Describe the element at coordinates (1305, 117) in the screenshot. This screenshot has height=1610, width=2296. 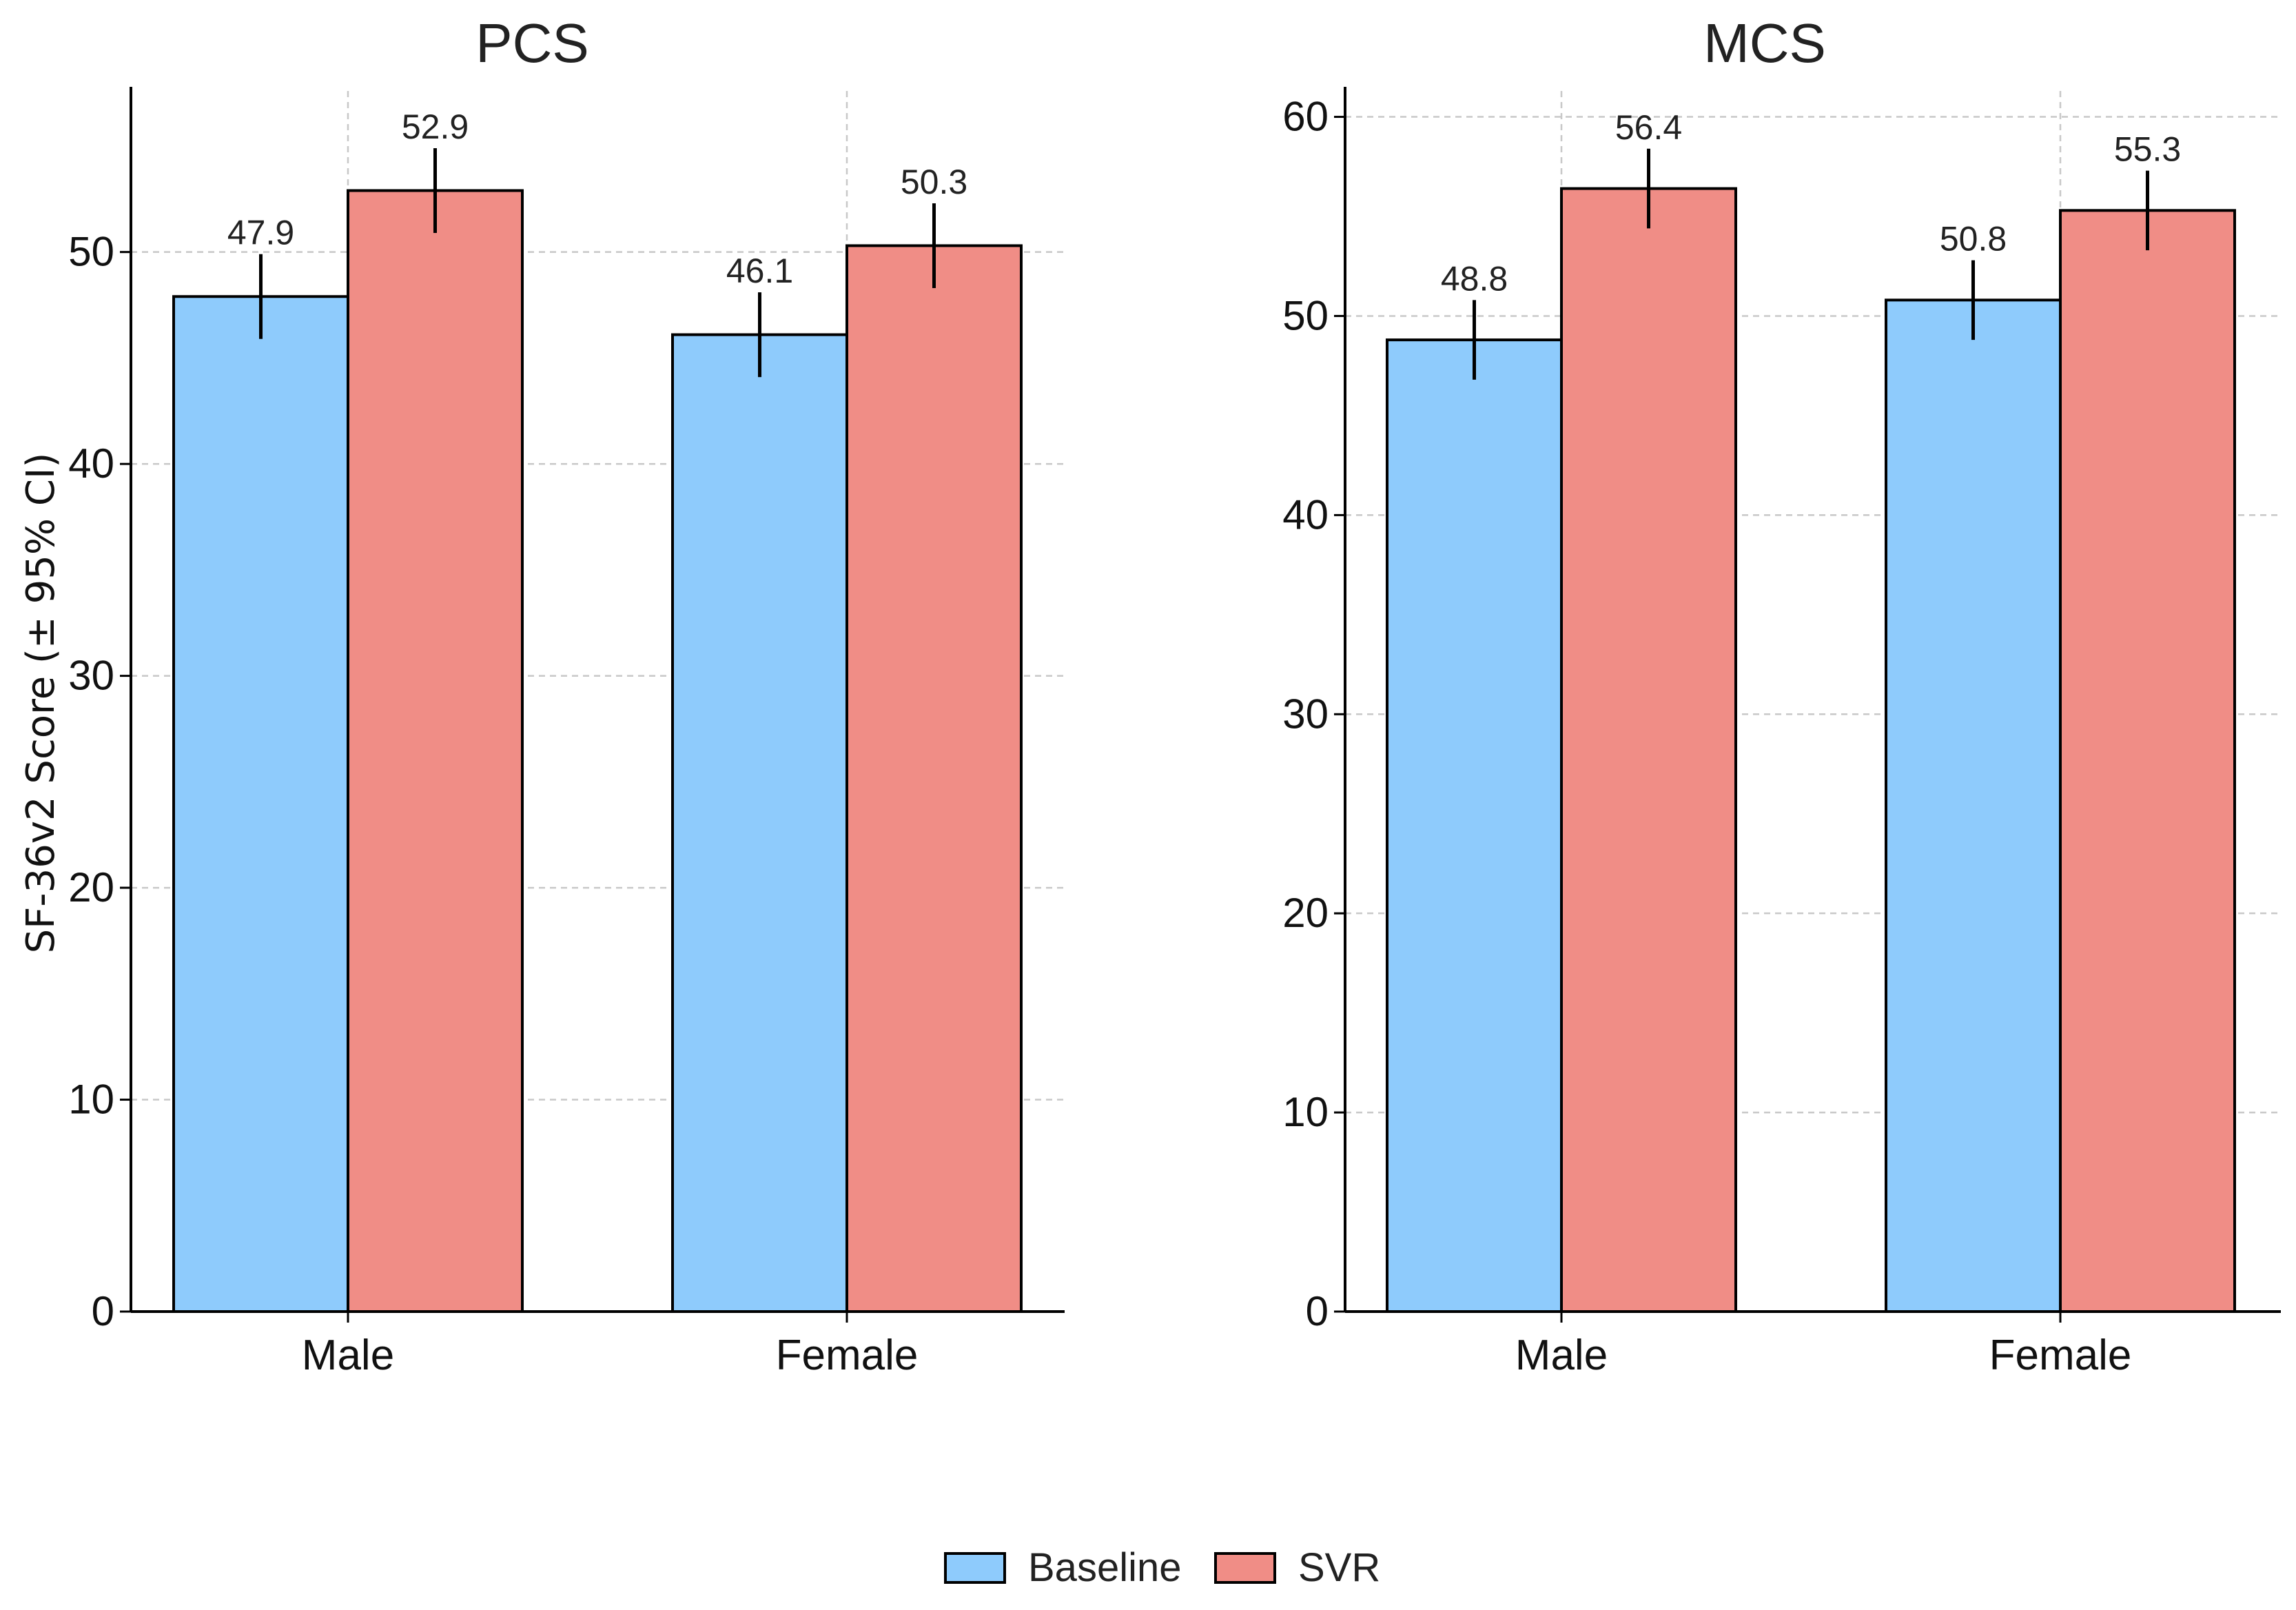
I see `y-tick-label: 60` at that location.